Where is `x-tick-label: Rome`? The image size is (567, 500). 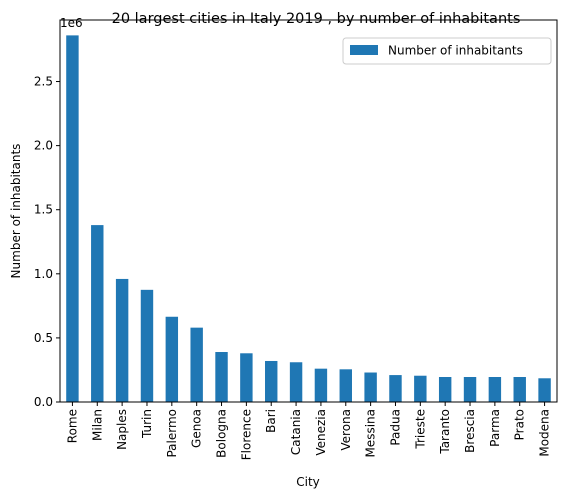
x-tick-label: Rome is located at coordinates (72, 426).